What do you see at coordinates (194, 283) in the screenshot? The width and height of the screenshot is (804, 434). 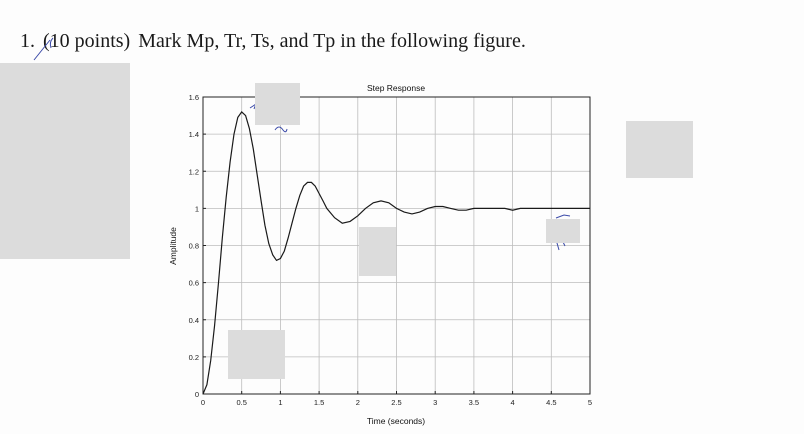 I see `y-tick-label: 0.6` at bounding box center [194, 283].